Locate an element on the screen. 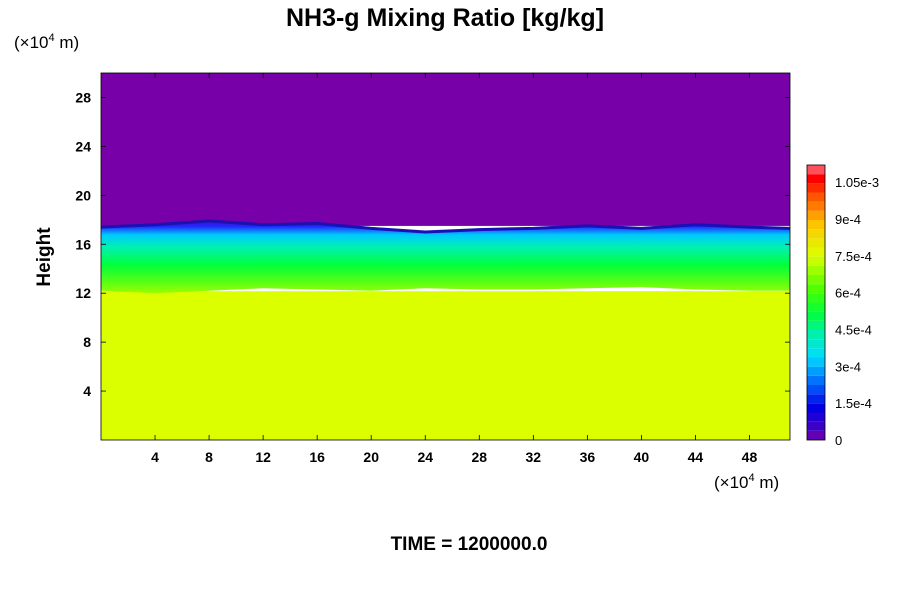 This screenshot has width=900, height=600. y-tick-label: 24 is located at coordinates (83, 146).